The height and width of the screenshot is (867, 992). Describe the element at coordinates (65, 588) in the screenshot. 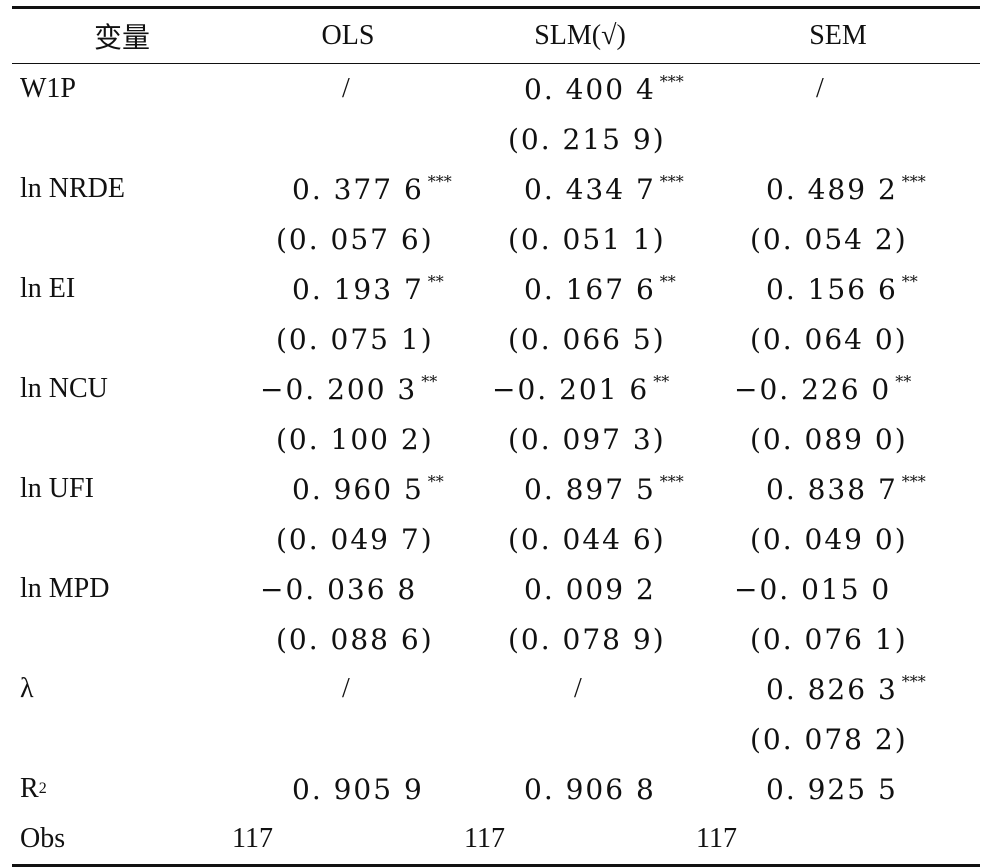

I see `variable-name: ln MPD` at that location.